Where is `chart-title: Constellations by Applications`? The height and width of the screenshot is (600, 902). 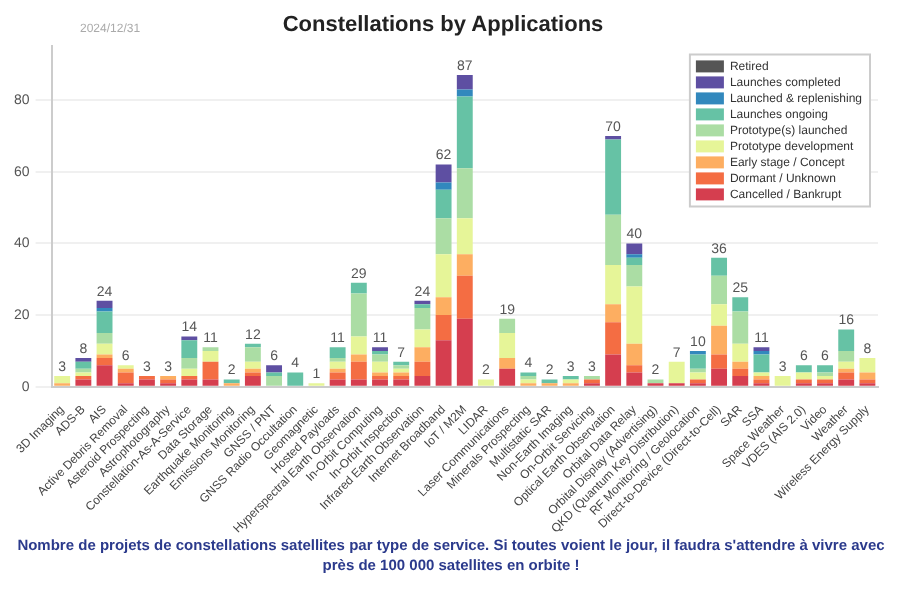
chart-title: Constellations by Applications is located at coordinates (443, 25).